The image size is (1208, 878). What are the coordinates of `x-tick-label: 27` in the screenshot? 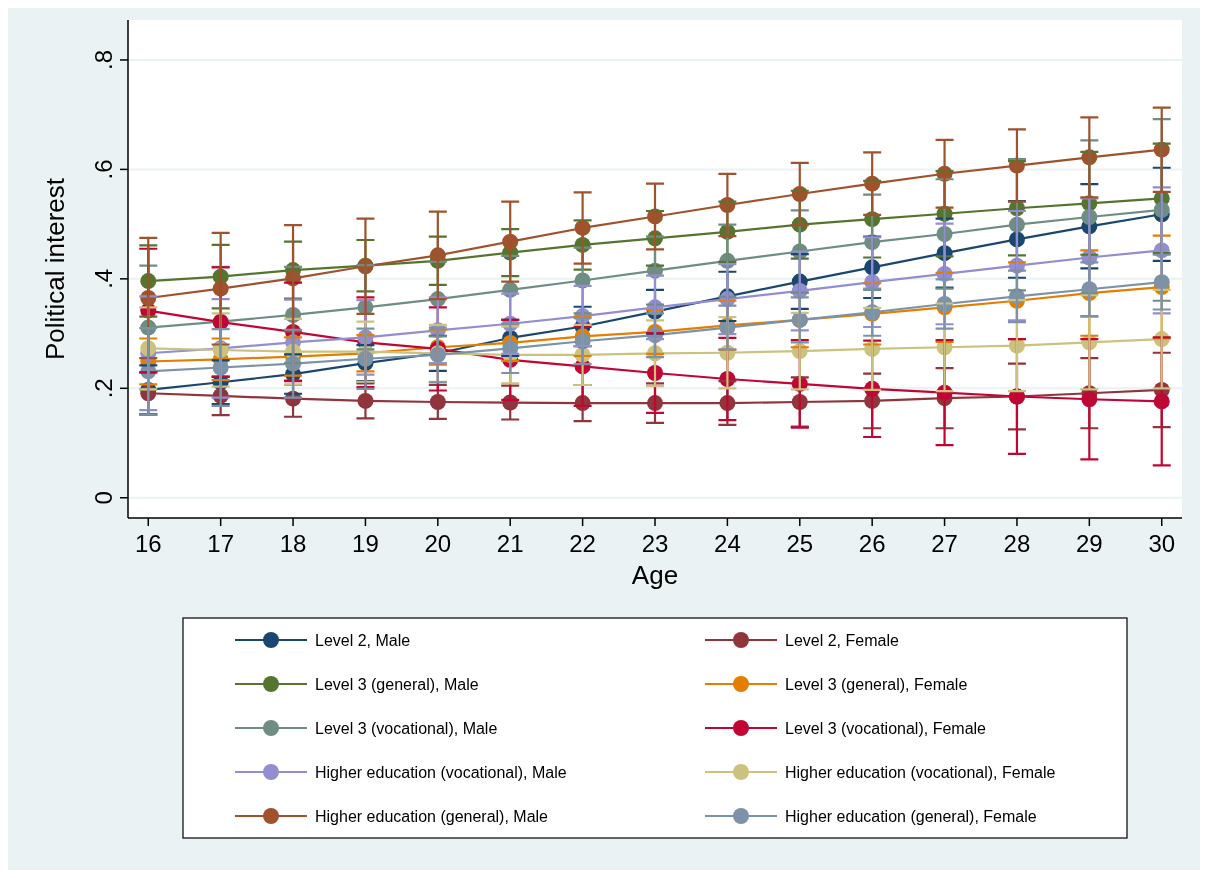 It's located at (944, 543).